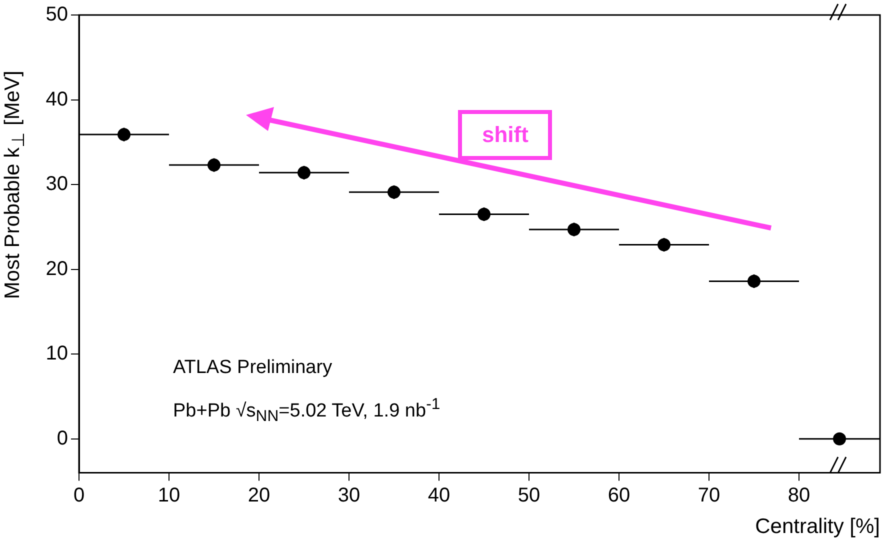 Image resolution: width=887 pixels, height=544 pixels. Describe the element at coordinates (306, 411) in the screenshot. I see `annotation: Pb+Pb √s$_{NN}$=5.02 TeV, 1.9 nb$^{-1}$` at that location.